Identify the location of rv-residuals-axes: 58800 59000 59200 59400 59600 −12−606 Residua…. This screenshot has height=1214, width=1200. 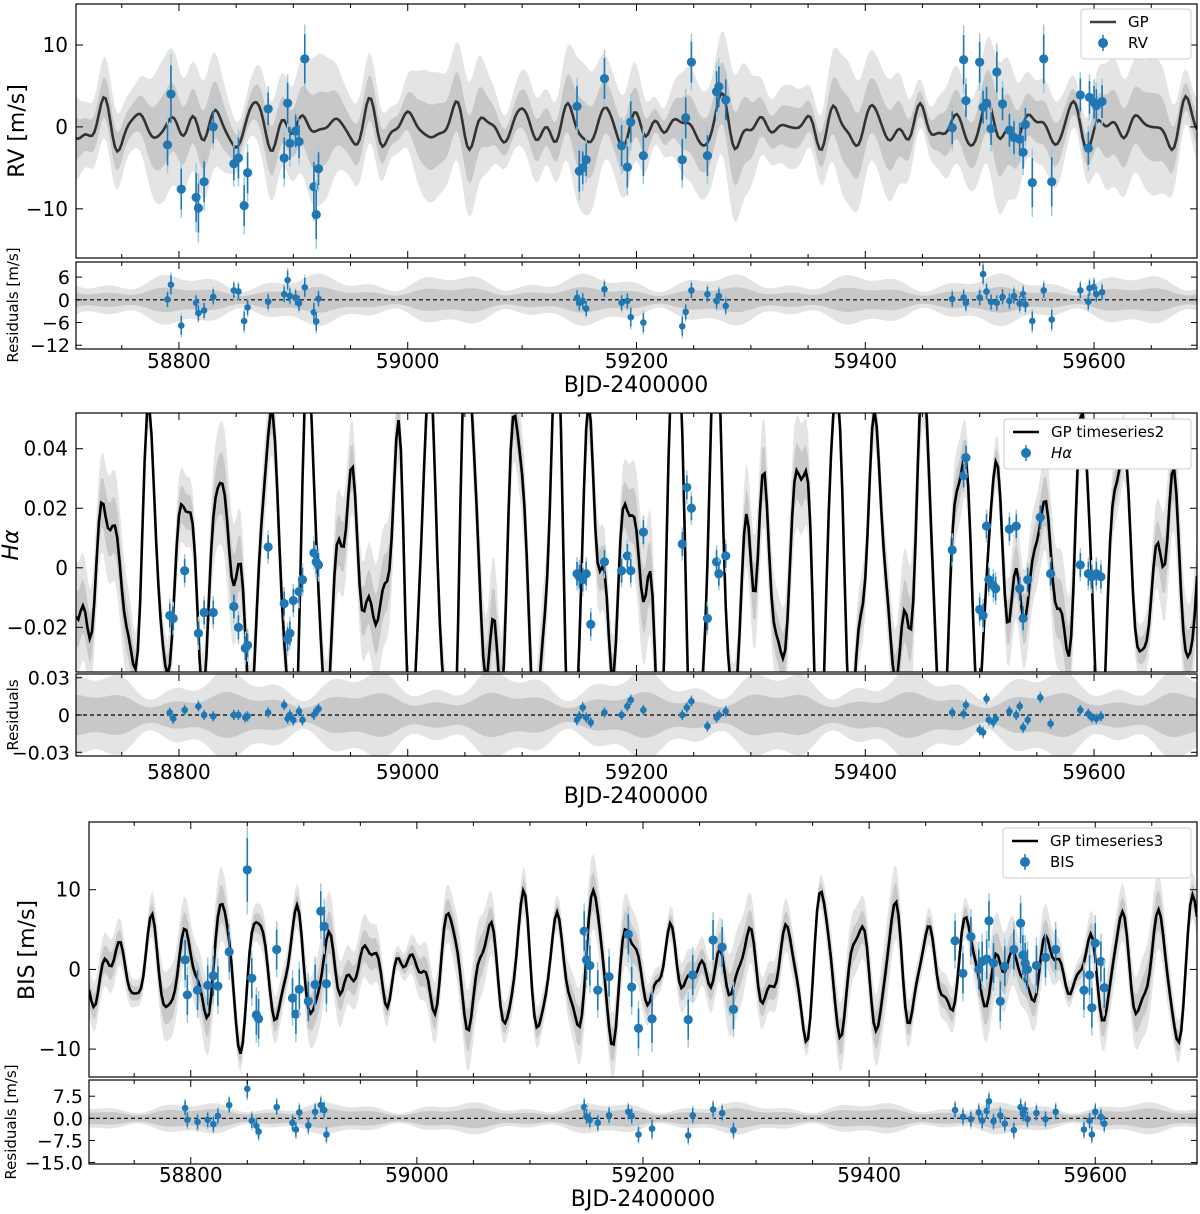
(601, 322).